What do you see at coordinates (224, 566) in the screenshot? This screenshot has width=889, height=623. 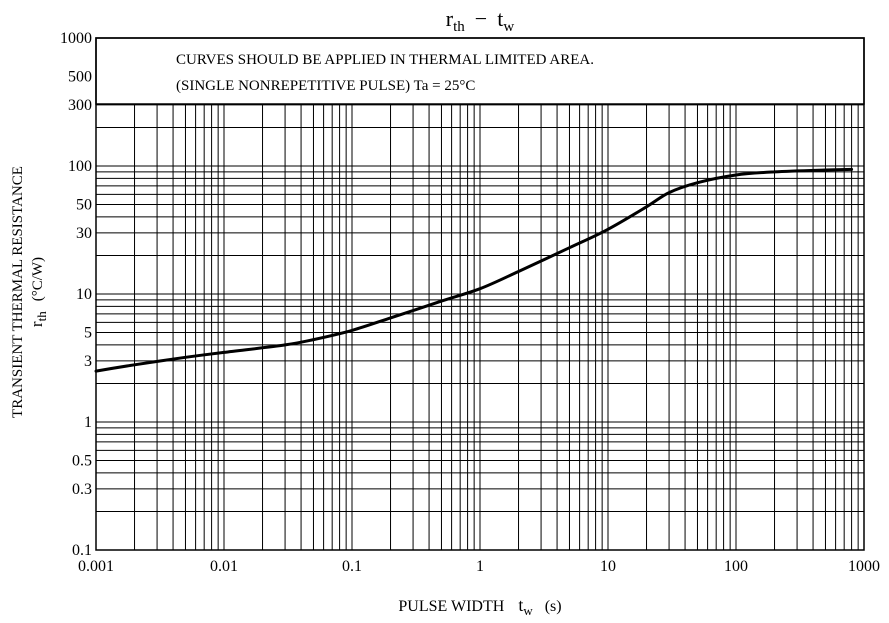 I see `x-tick-label: 0.01` at bounding box center [224, 566].